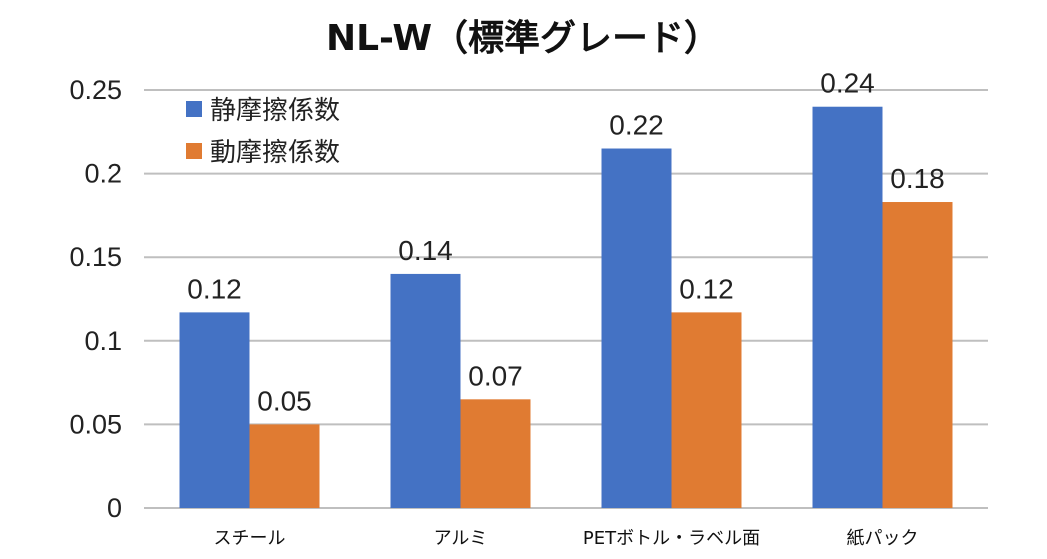 The height and width of the screenshot is (559, 1047). What do you see at coordinates (194, 151) in the screenshot?
I see `legend-swatch-kinetic` at bounding box center [194, 151].